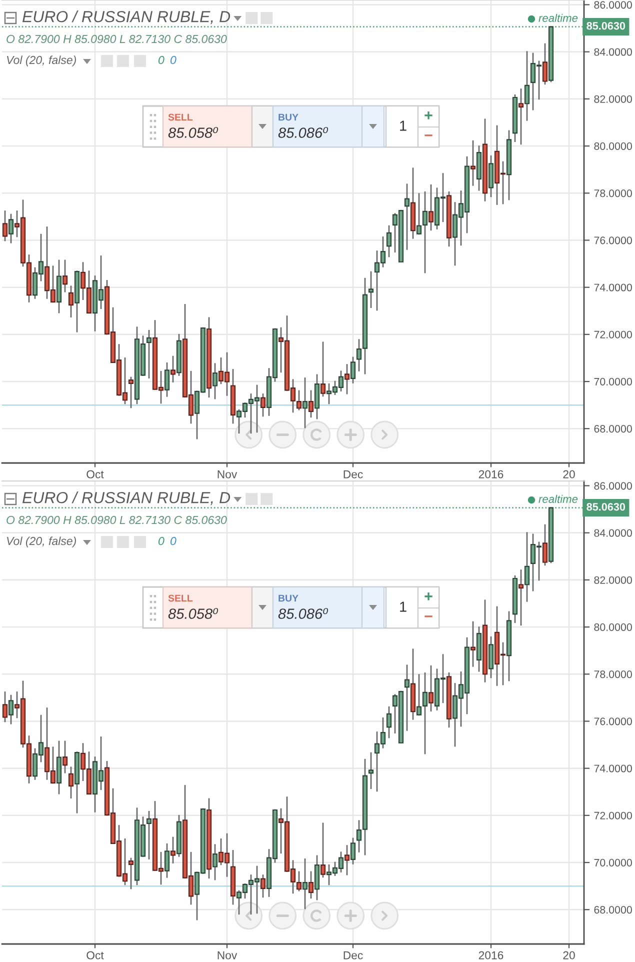  Describe the element at coordinates (228, 474) in the screenshot. I see `x-tick-label: Nov` at that location.